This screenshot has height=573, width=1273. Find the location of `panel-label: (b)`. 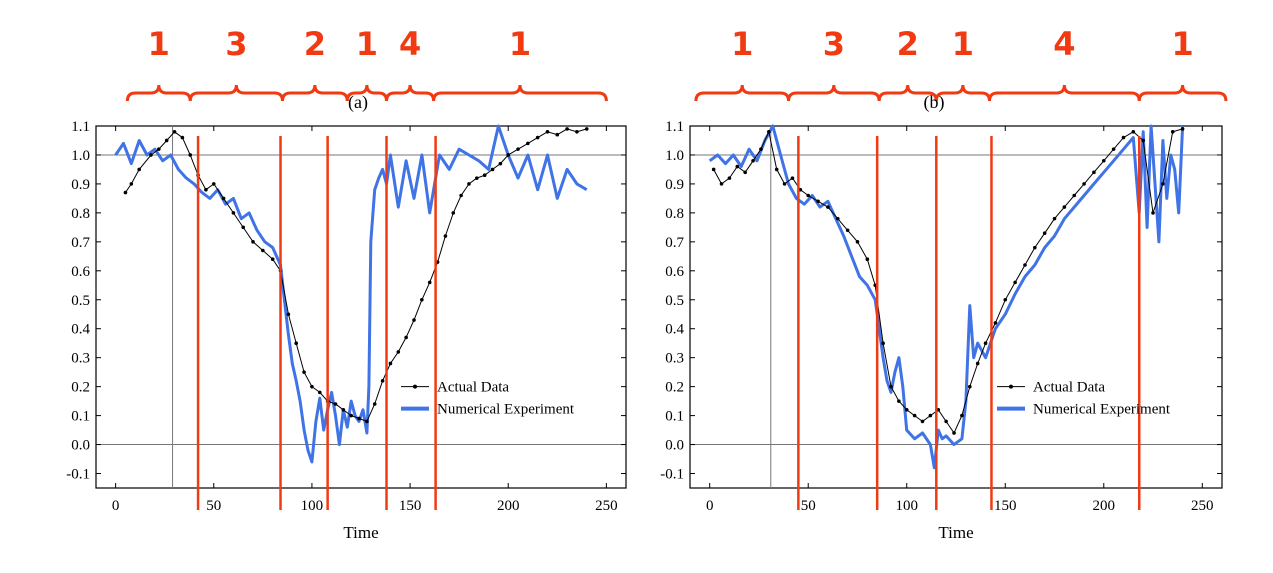

panel-label: (b) is located at coordinates (934, 102).